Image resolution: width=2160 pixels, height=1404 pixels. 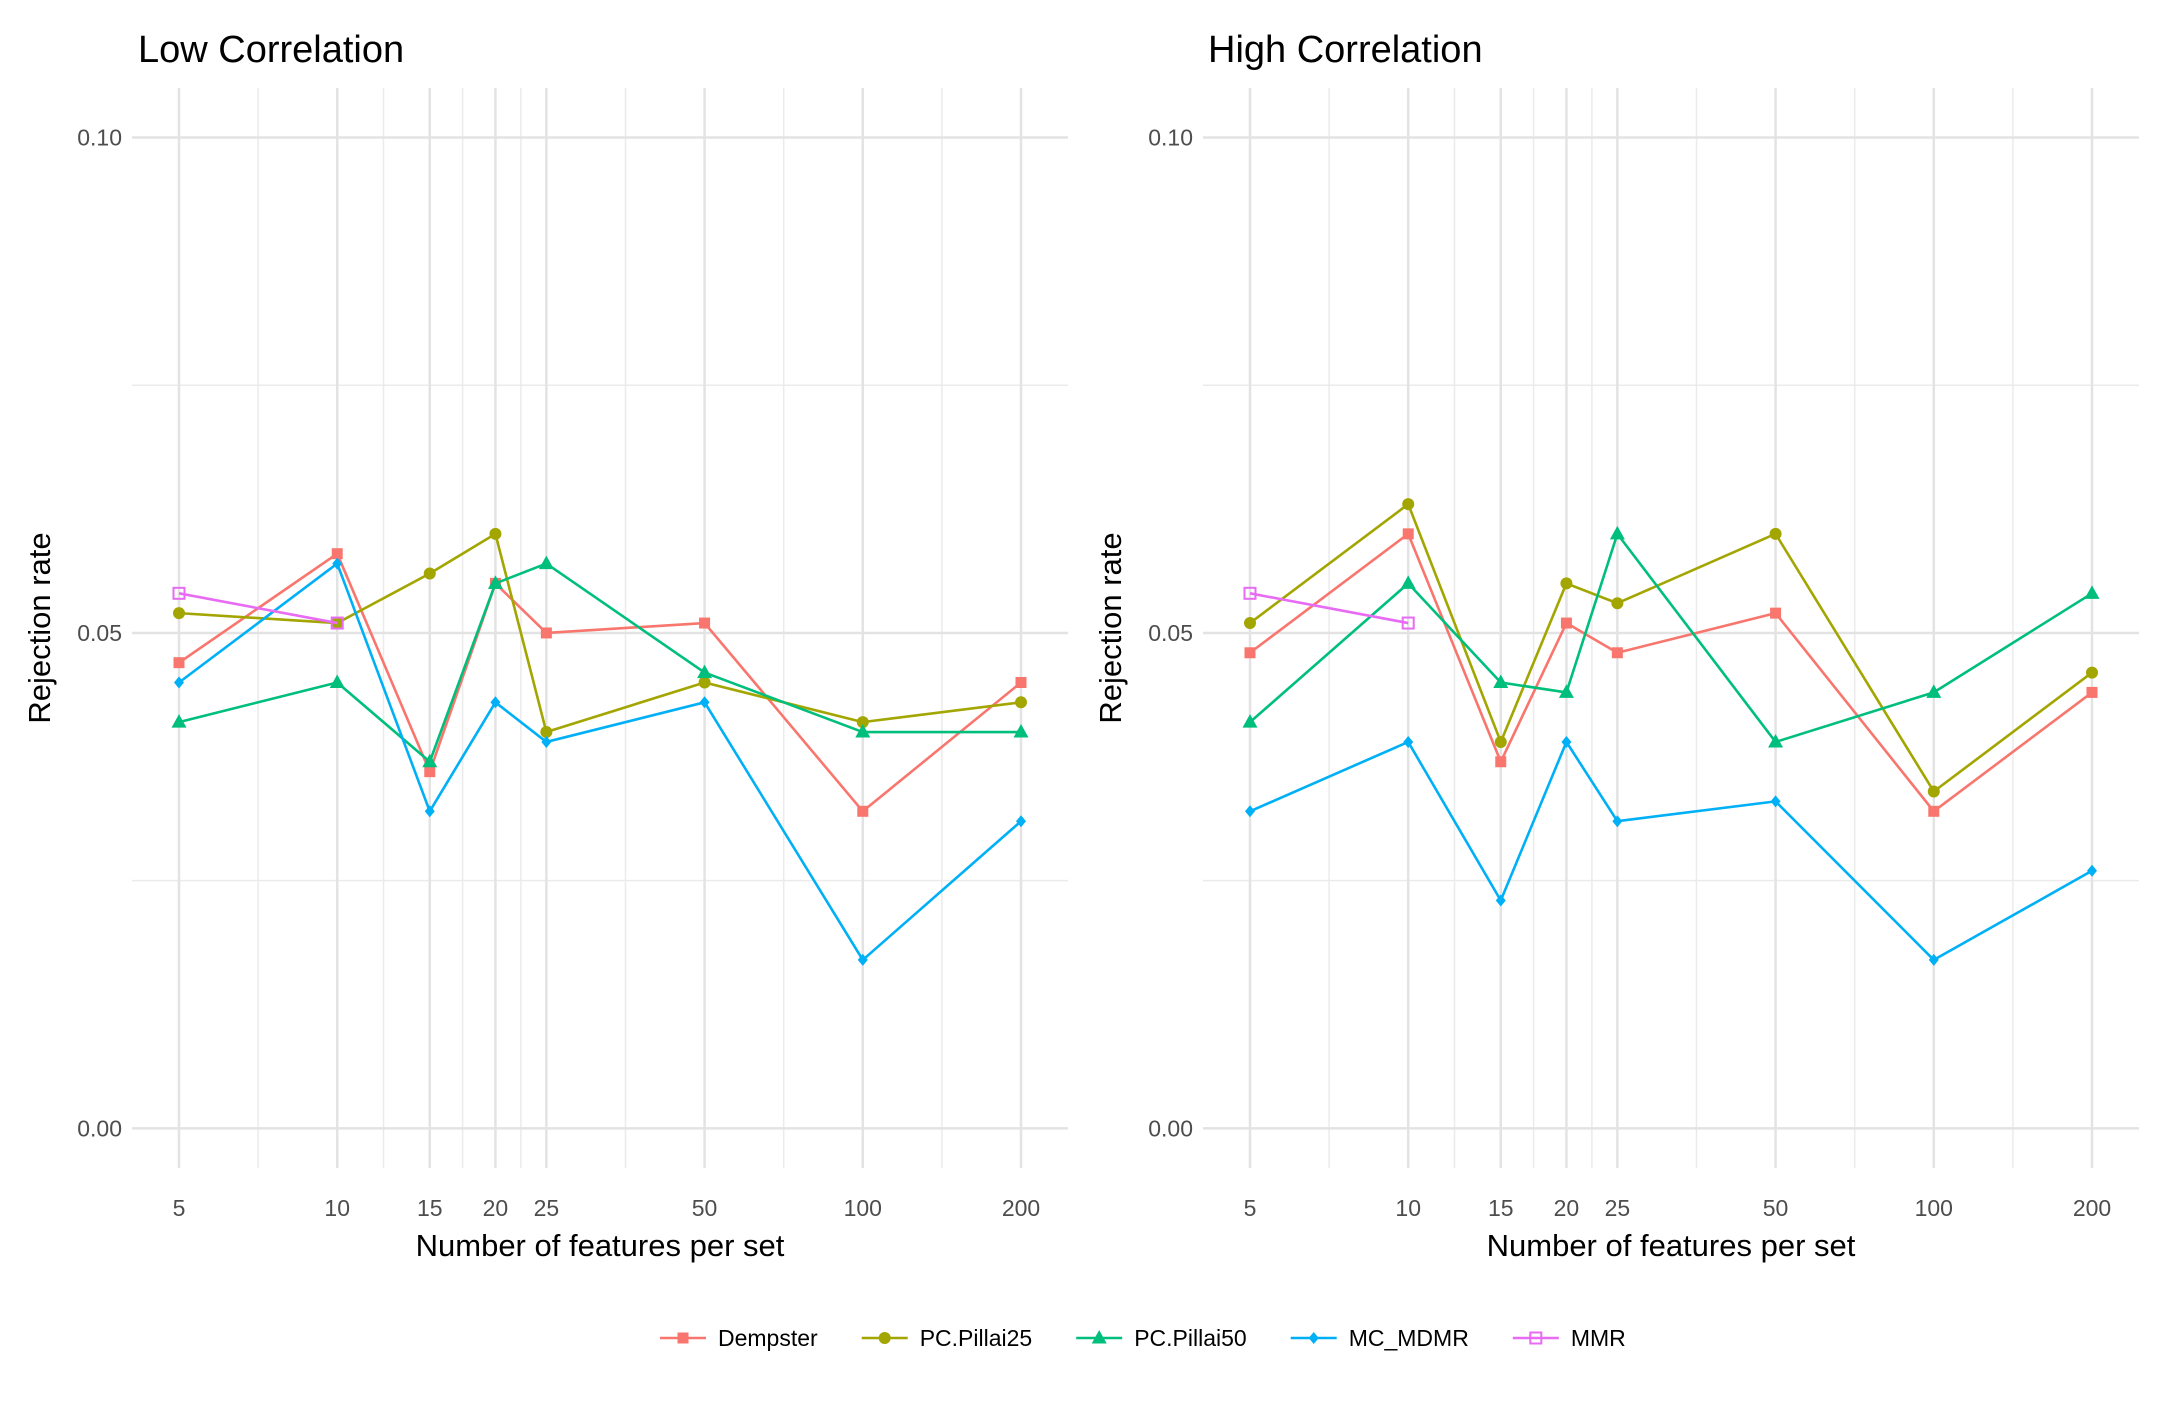 What do you see at coordinates (179, 1208) in the screenshot?
I see `x-tick-label: 5` at bounding box center [179, 1208].